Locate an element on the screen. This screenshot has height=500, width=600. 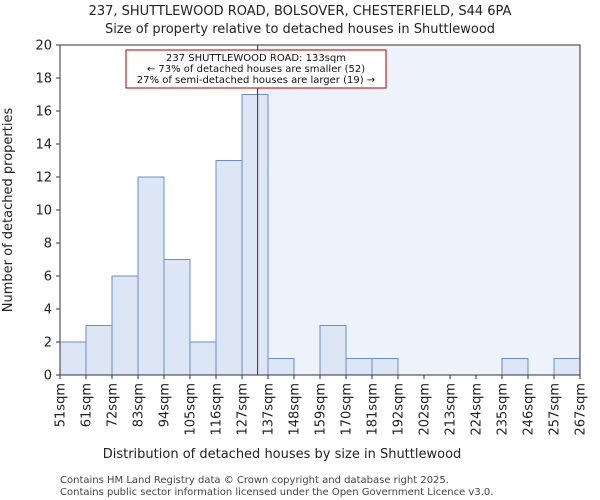
y-tick-label: 4 is located at coordinates (48, 310).